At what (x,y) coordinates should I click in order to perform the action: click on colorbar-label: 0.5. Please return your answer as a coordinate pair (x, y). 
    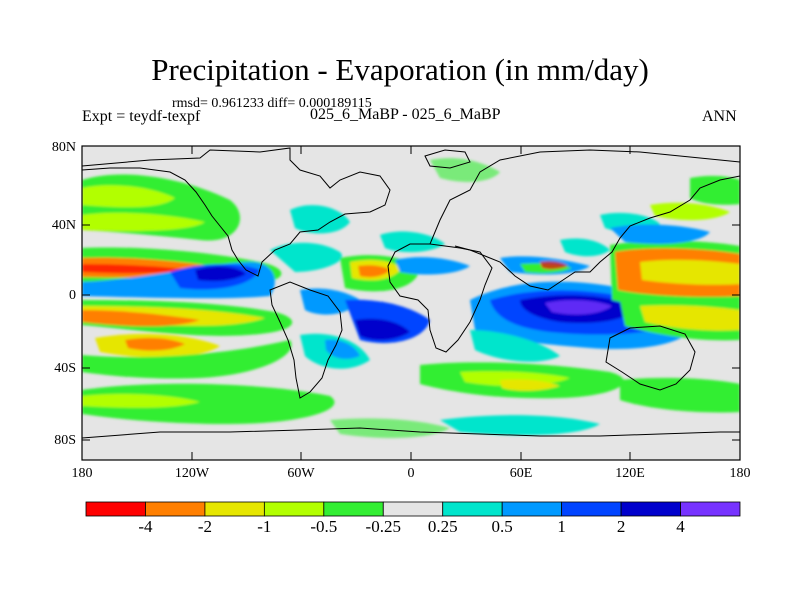
    Looking at the image, I should click on (502, 526).